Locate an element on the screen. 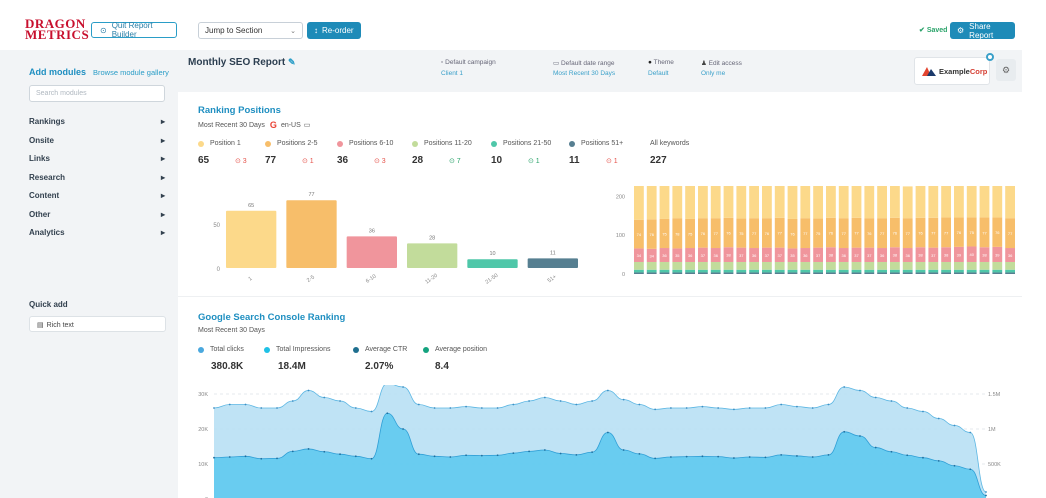  dragon-metrics-logo: DRAGON METRICS is located at coordinates (57, 29).